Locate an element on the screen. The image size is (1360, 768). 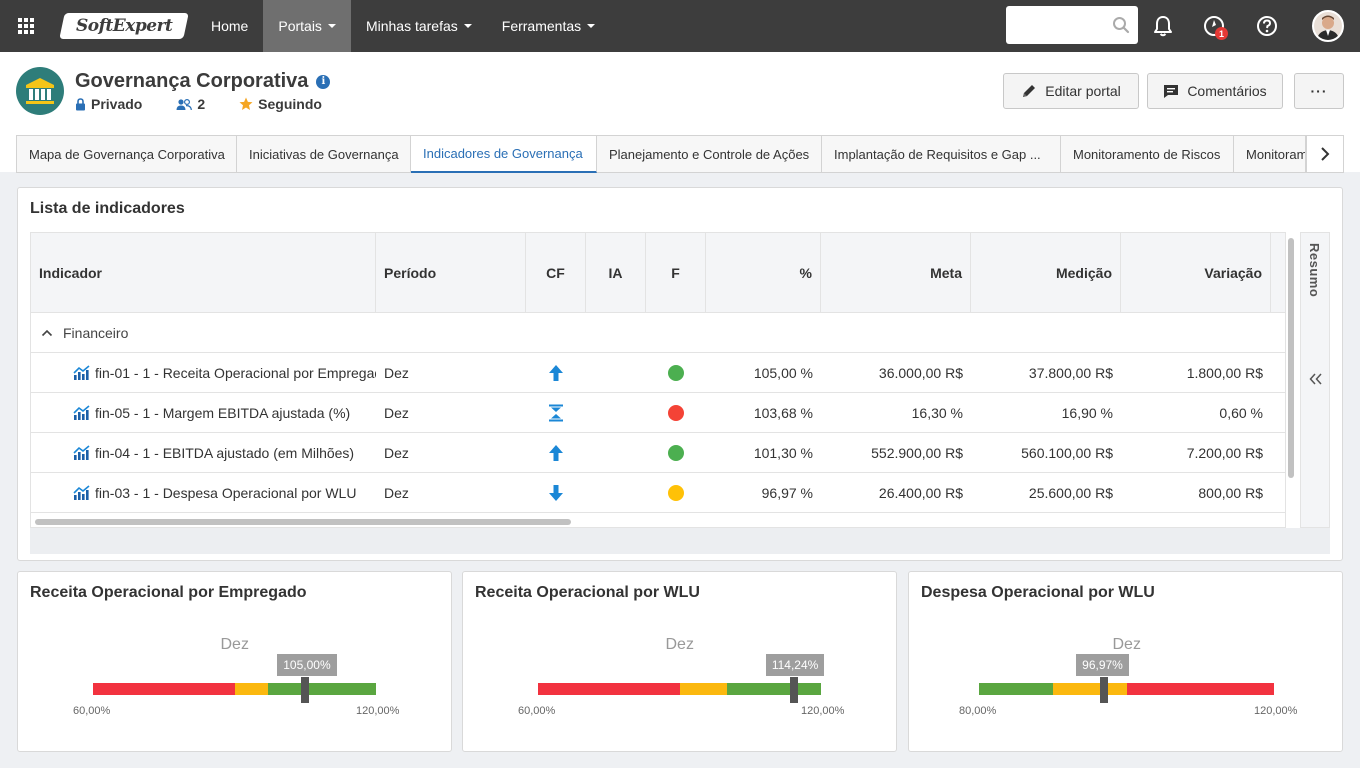
column-header-medicao: Medição is located at coordinates (1046, 273).